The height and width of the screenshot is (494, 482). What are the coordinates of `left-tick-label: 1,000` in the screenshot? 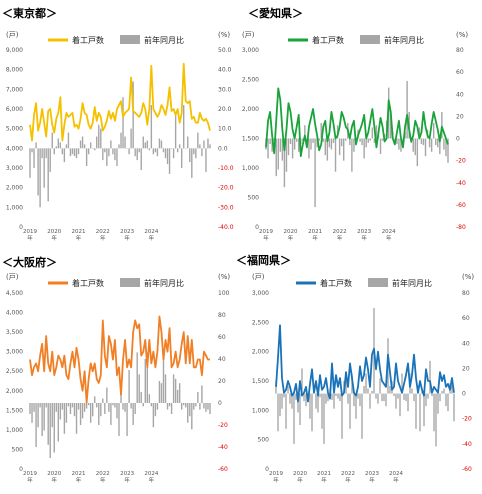 It's located at (250, 168).